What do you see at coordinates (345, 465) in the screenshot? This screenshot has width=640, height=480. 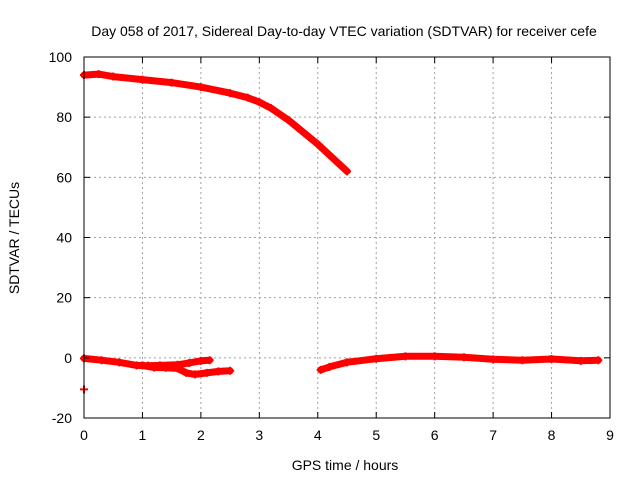 I see `x-axis-label: GPS time / hours` at bounding box center [345, 465].